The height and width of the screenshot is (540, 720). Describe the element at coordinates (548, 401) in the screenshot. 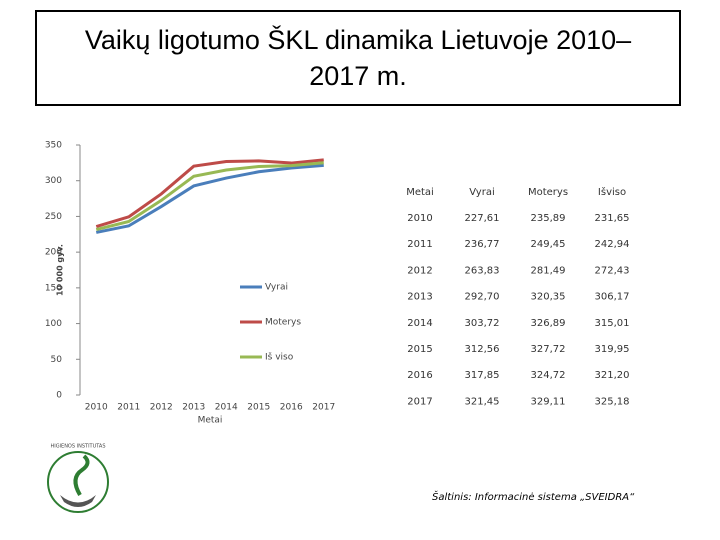

I see `table-cell: 329,11` at that location.